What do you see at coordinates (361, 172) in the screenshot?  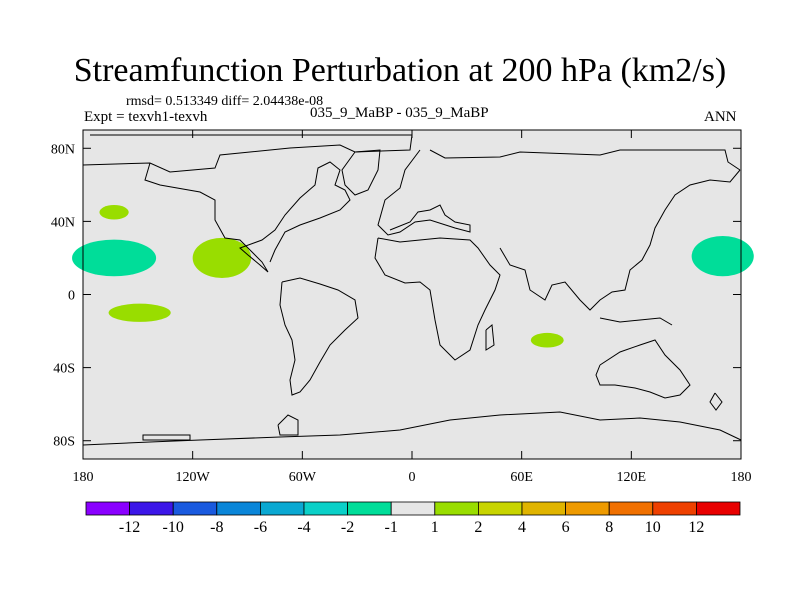 I see `coastline-greenland` at bounding box center [361, 172].